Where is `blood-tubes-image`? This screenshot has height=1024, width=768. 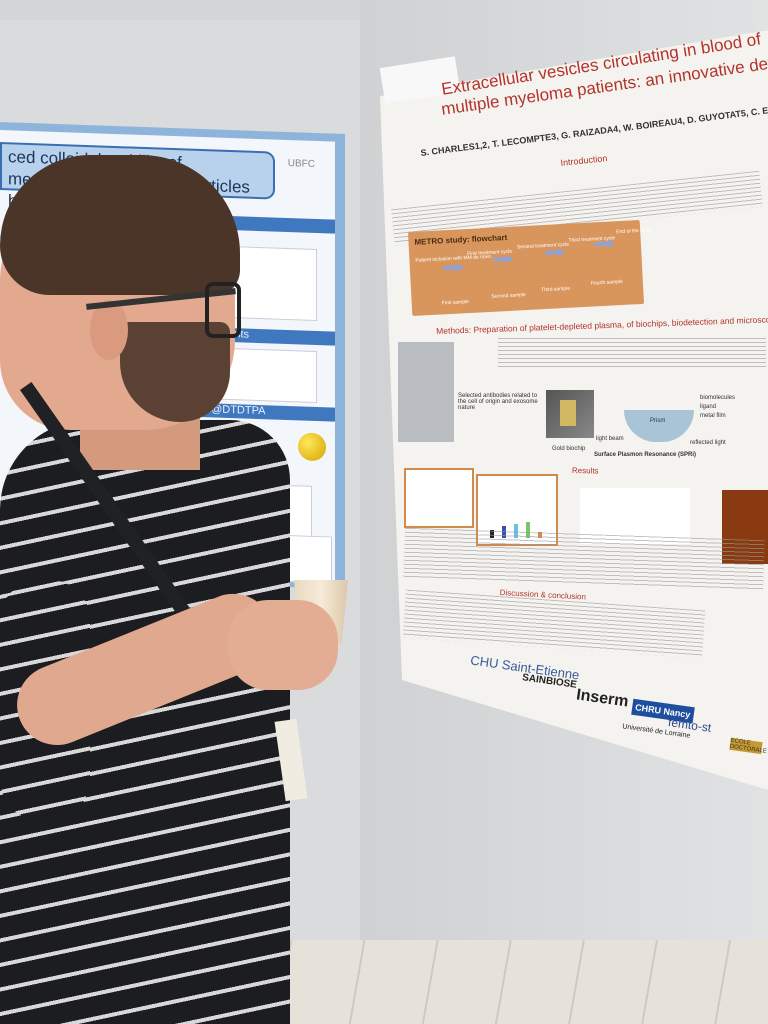
blood-tubes-image is located at coordinates (426, 392).